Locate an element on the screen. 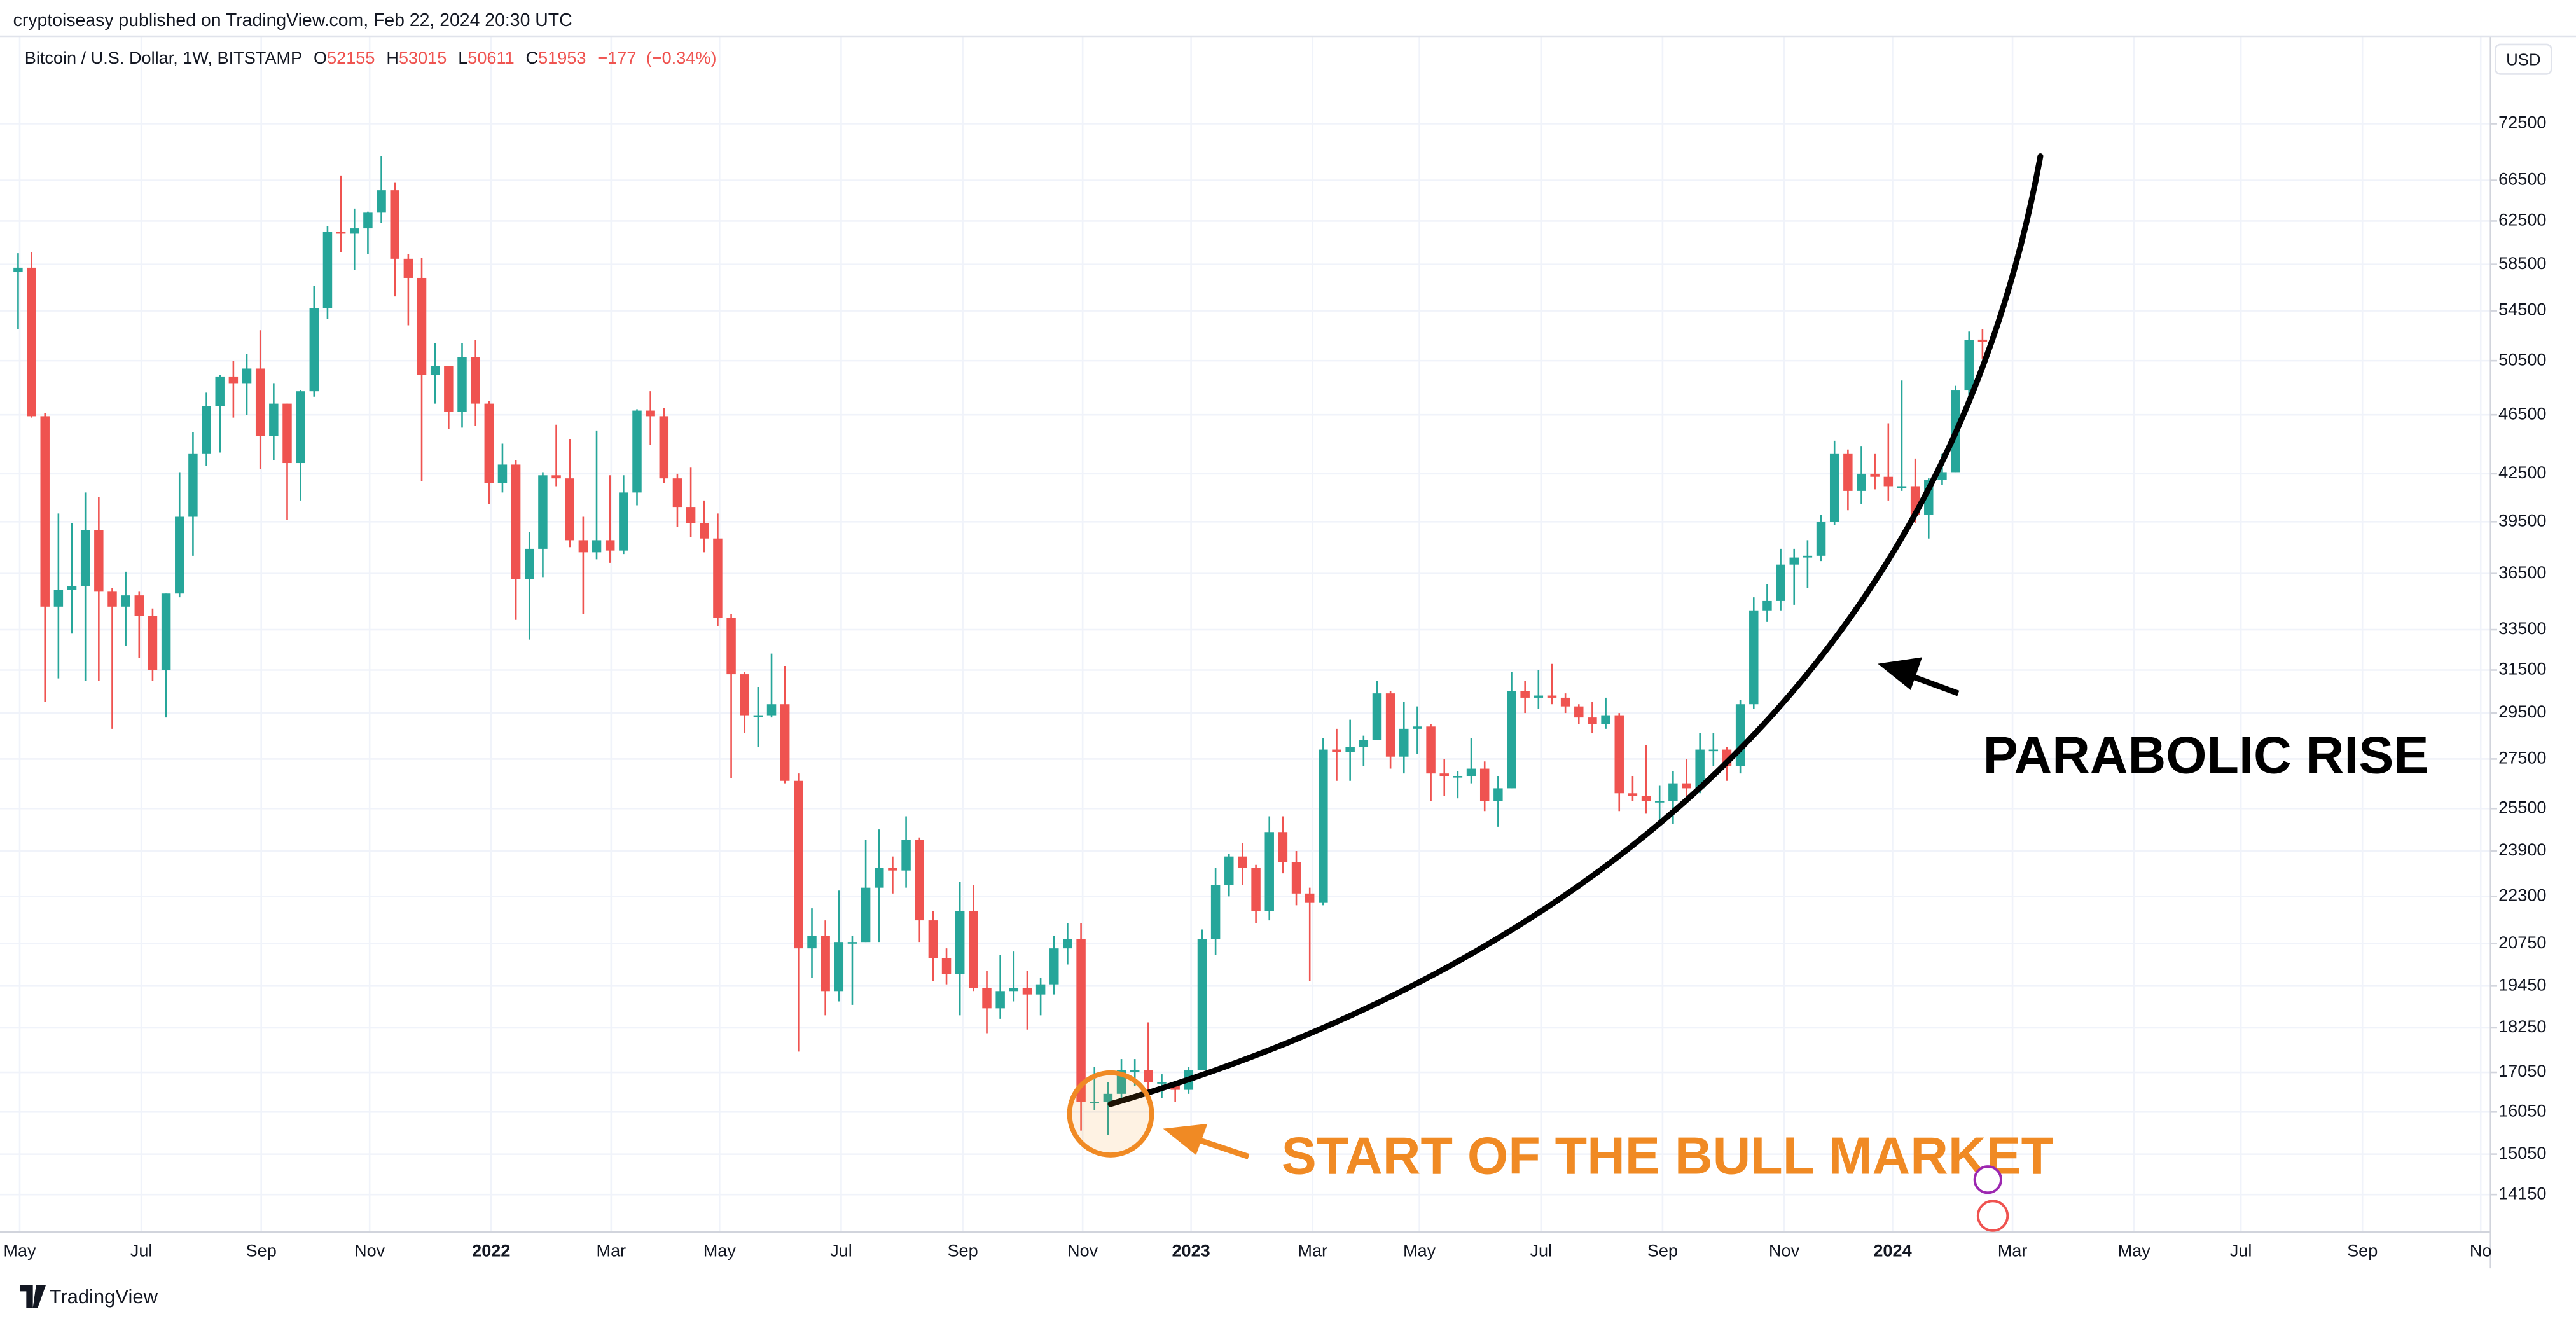 Image resolution: width=2576 pixels, height=1321 pixels. y-tick-label: 62500 is located at coordinates (2522, 220).